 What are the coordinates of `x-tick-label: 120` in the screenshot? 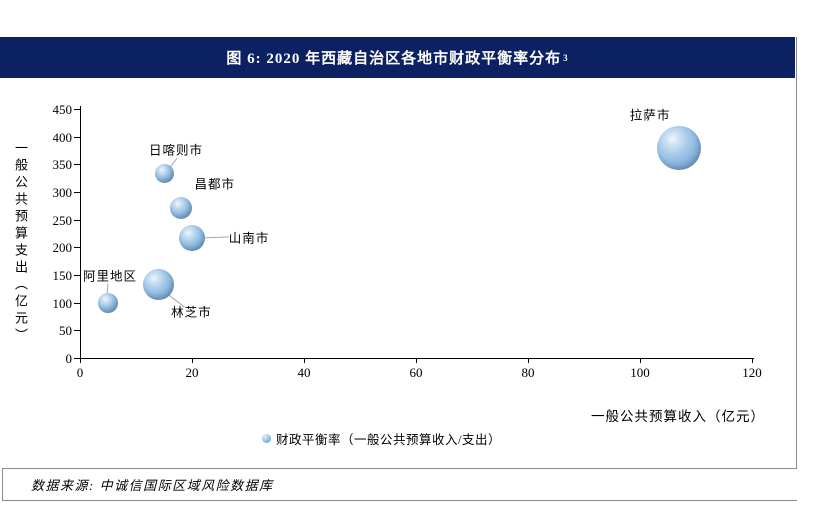 It's located at (752, 372).